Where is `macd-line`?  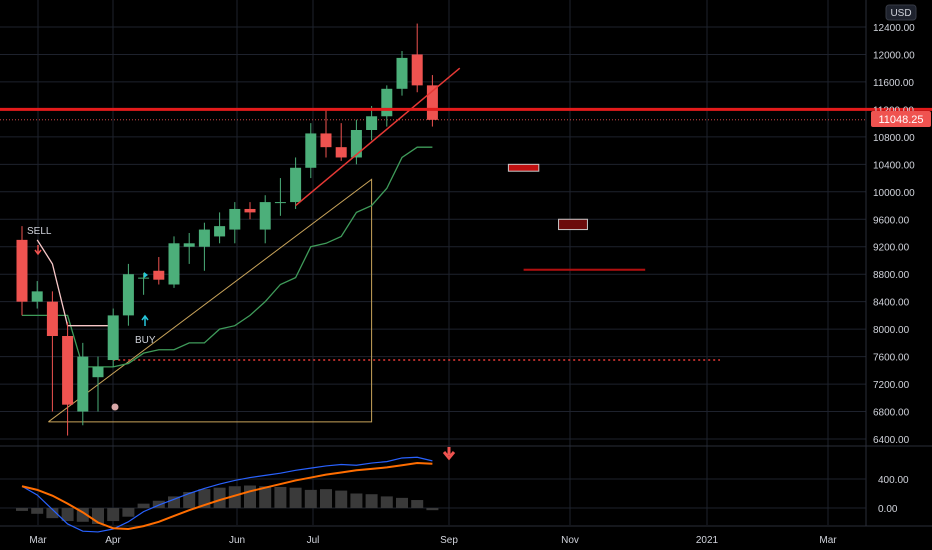 macd-line is located at coordinates (227, 494).